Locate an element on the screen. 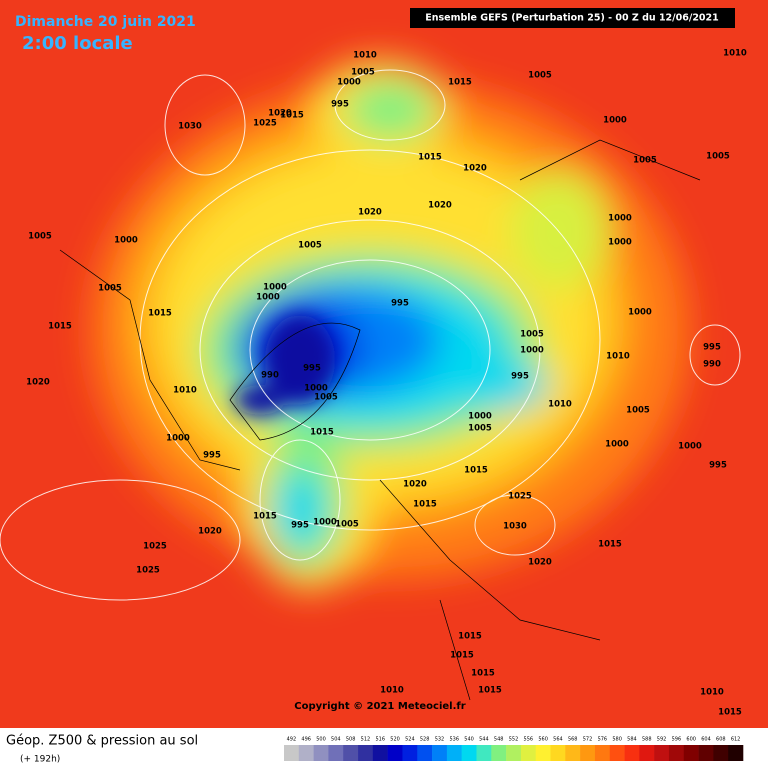 The height and width of the screenshot is (768, 768). scale-label: 516 is located at coordinates (380, 740).